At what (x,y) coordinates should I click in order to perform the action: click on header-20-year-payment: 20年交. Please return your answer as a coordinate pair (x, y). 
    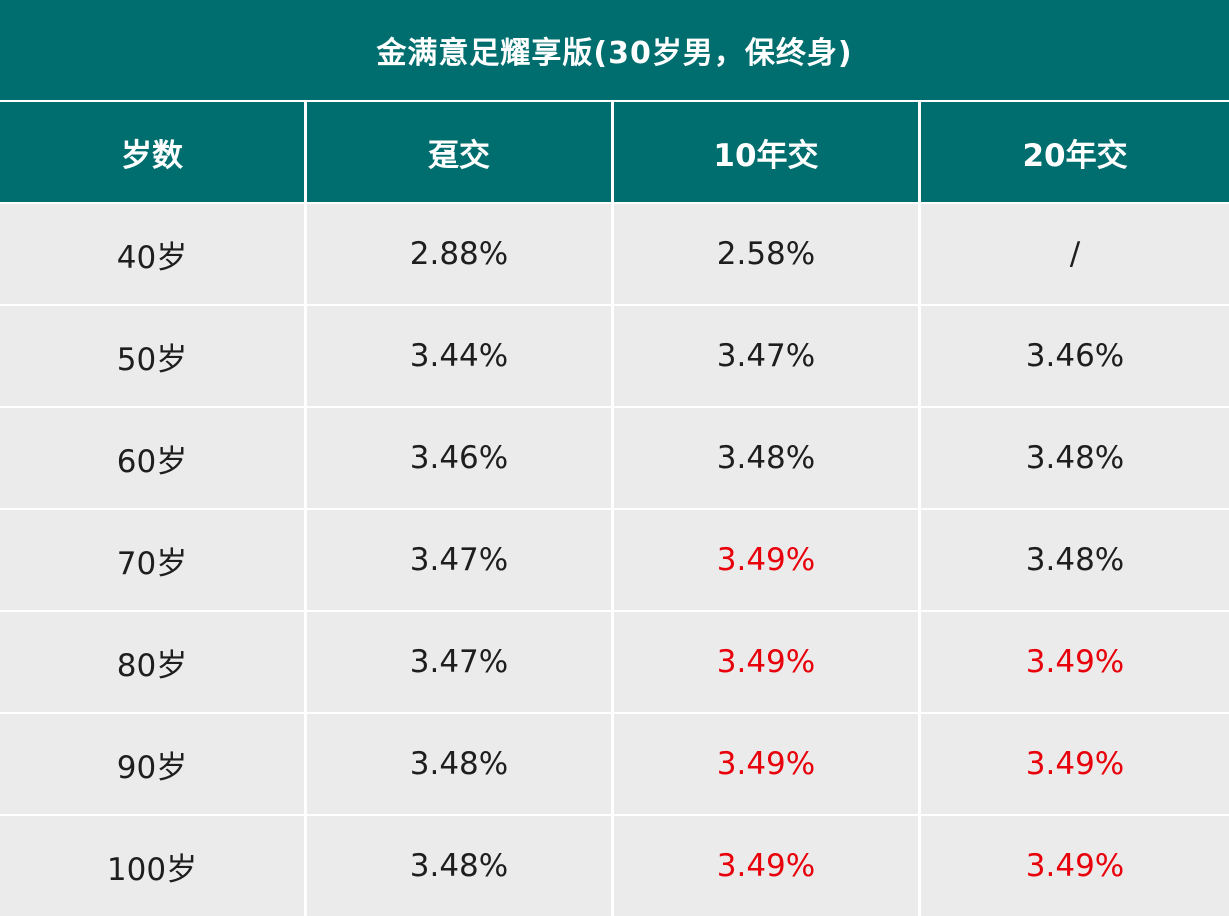
    Looking at the image, I should click on (1075, 153).